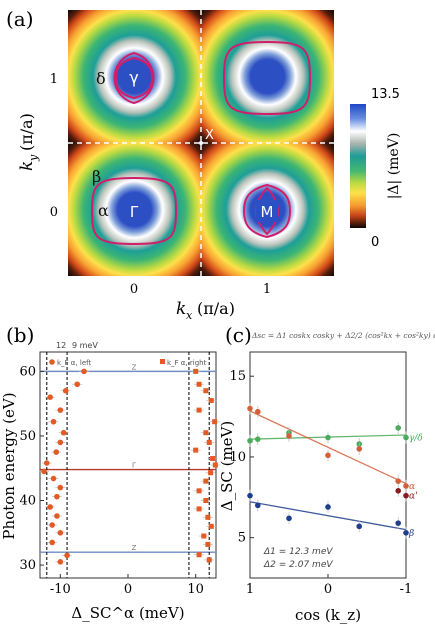 This screenshot has width=435, height=636. What do you see at coordinates (209, 135) in the screenshot?
I see `X-point-label: X` at bounding box center [209, 135].